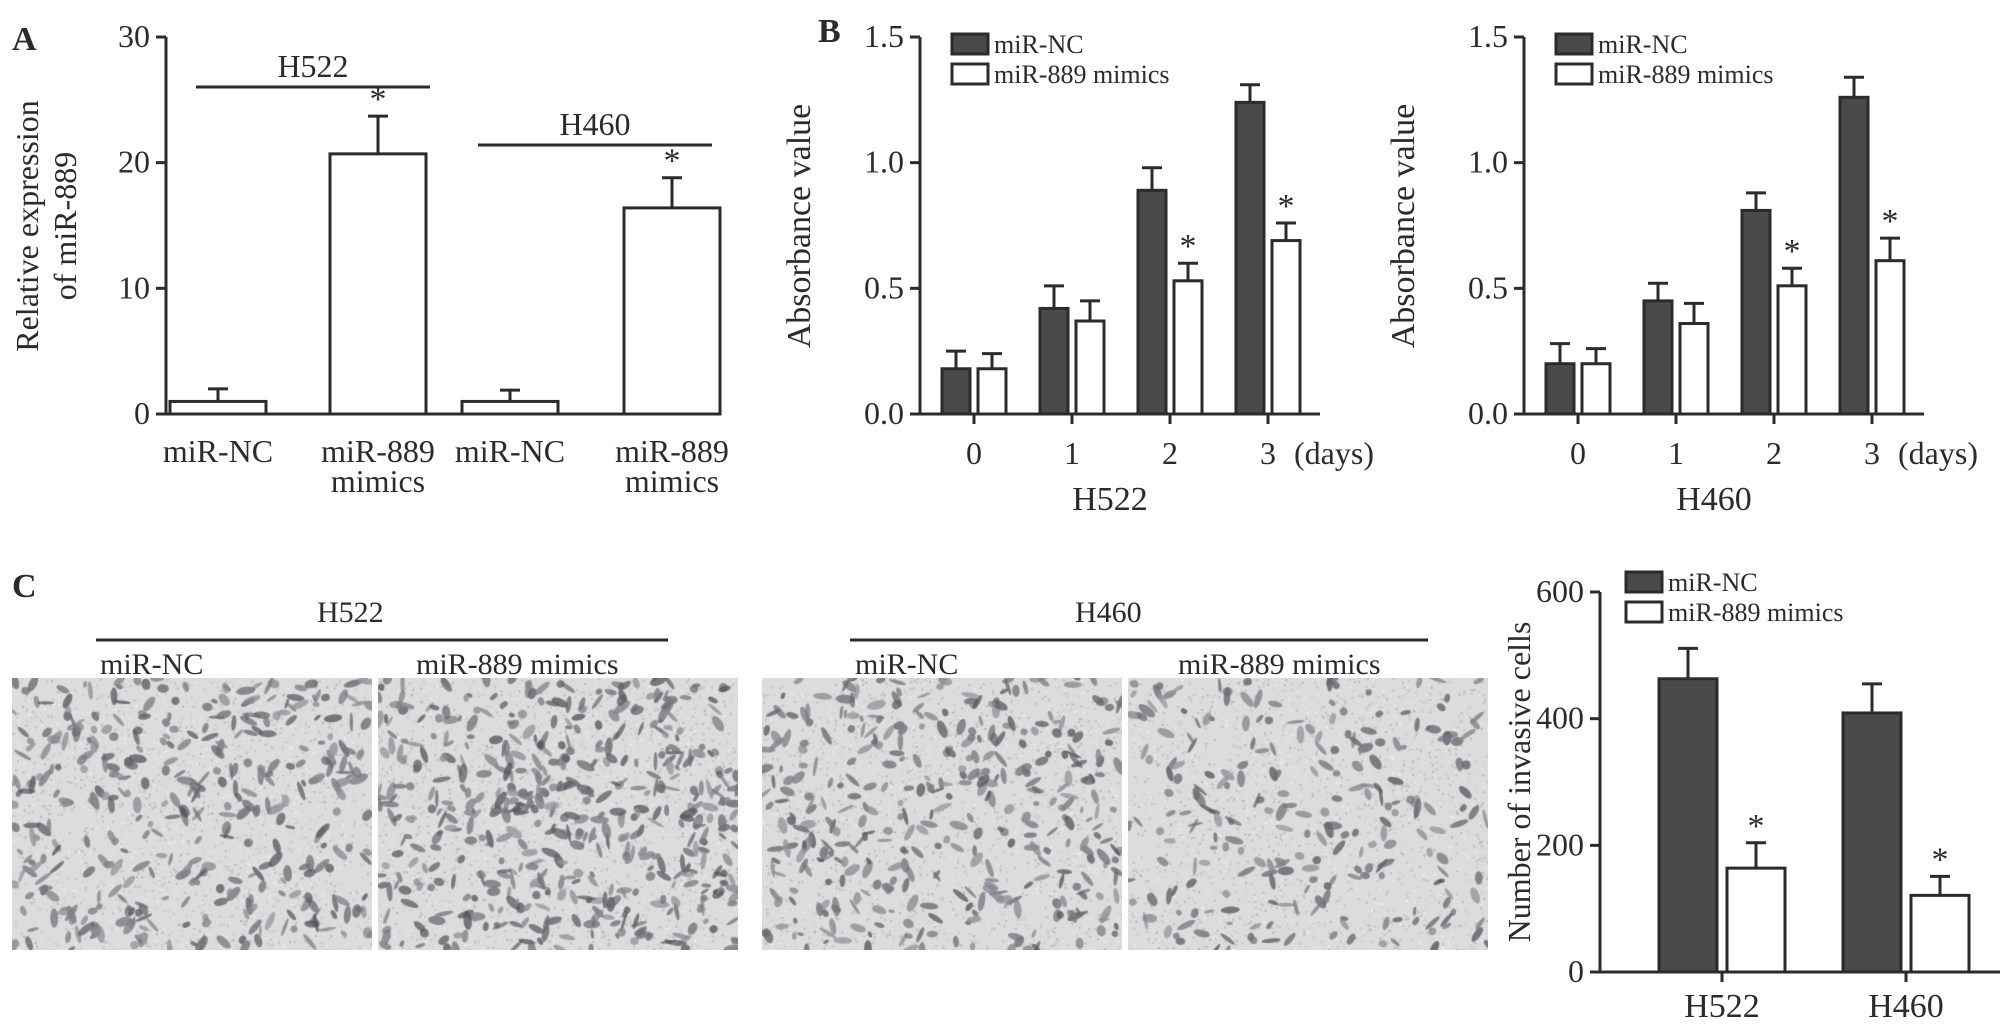 The width and height of the screenshot is (2008, 1032). What do you see at coordinates (1108, 612) in the screenshot?
I see `photo-group-label-h460: H460` at bounding box center [1108, 612].